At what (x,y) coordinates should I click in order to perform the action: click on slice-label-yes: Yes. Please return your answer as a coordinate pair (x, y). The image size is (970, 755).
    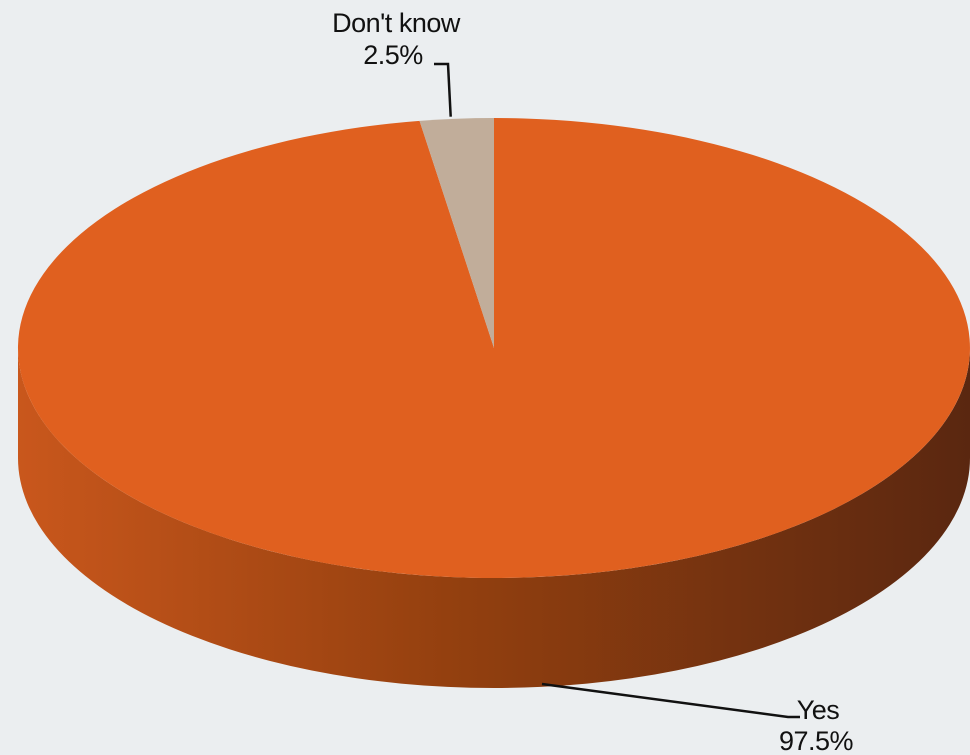
    Looking at the image, I should click on (818, 710).